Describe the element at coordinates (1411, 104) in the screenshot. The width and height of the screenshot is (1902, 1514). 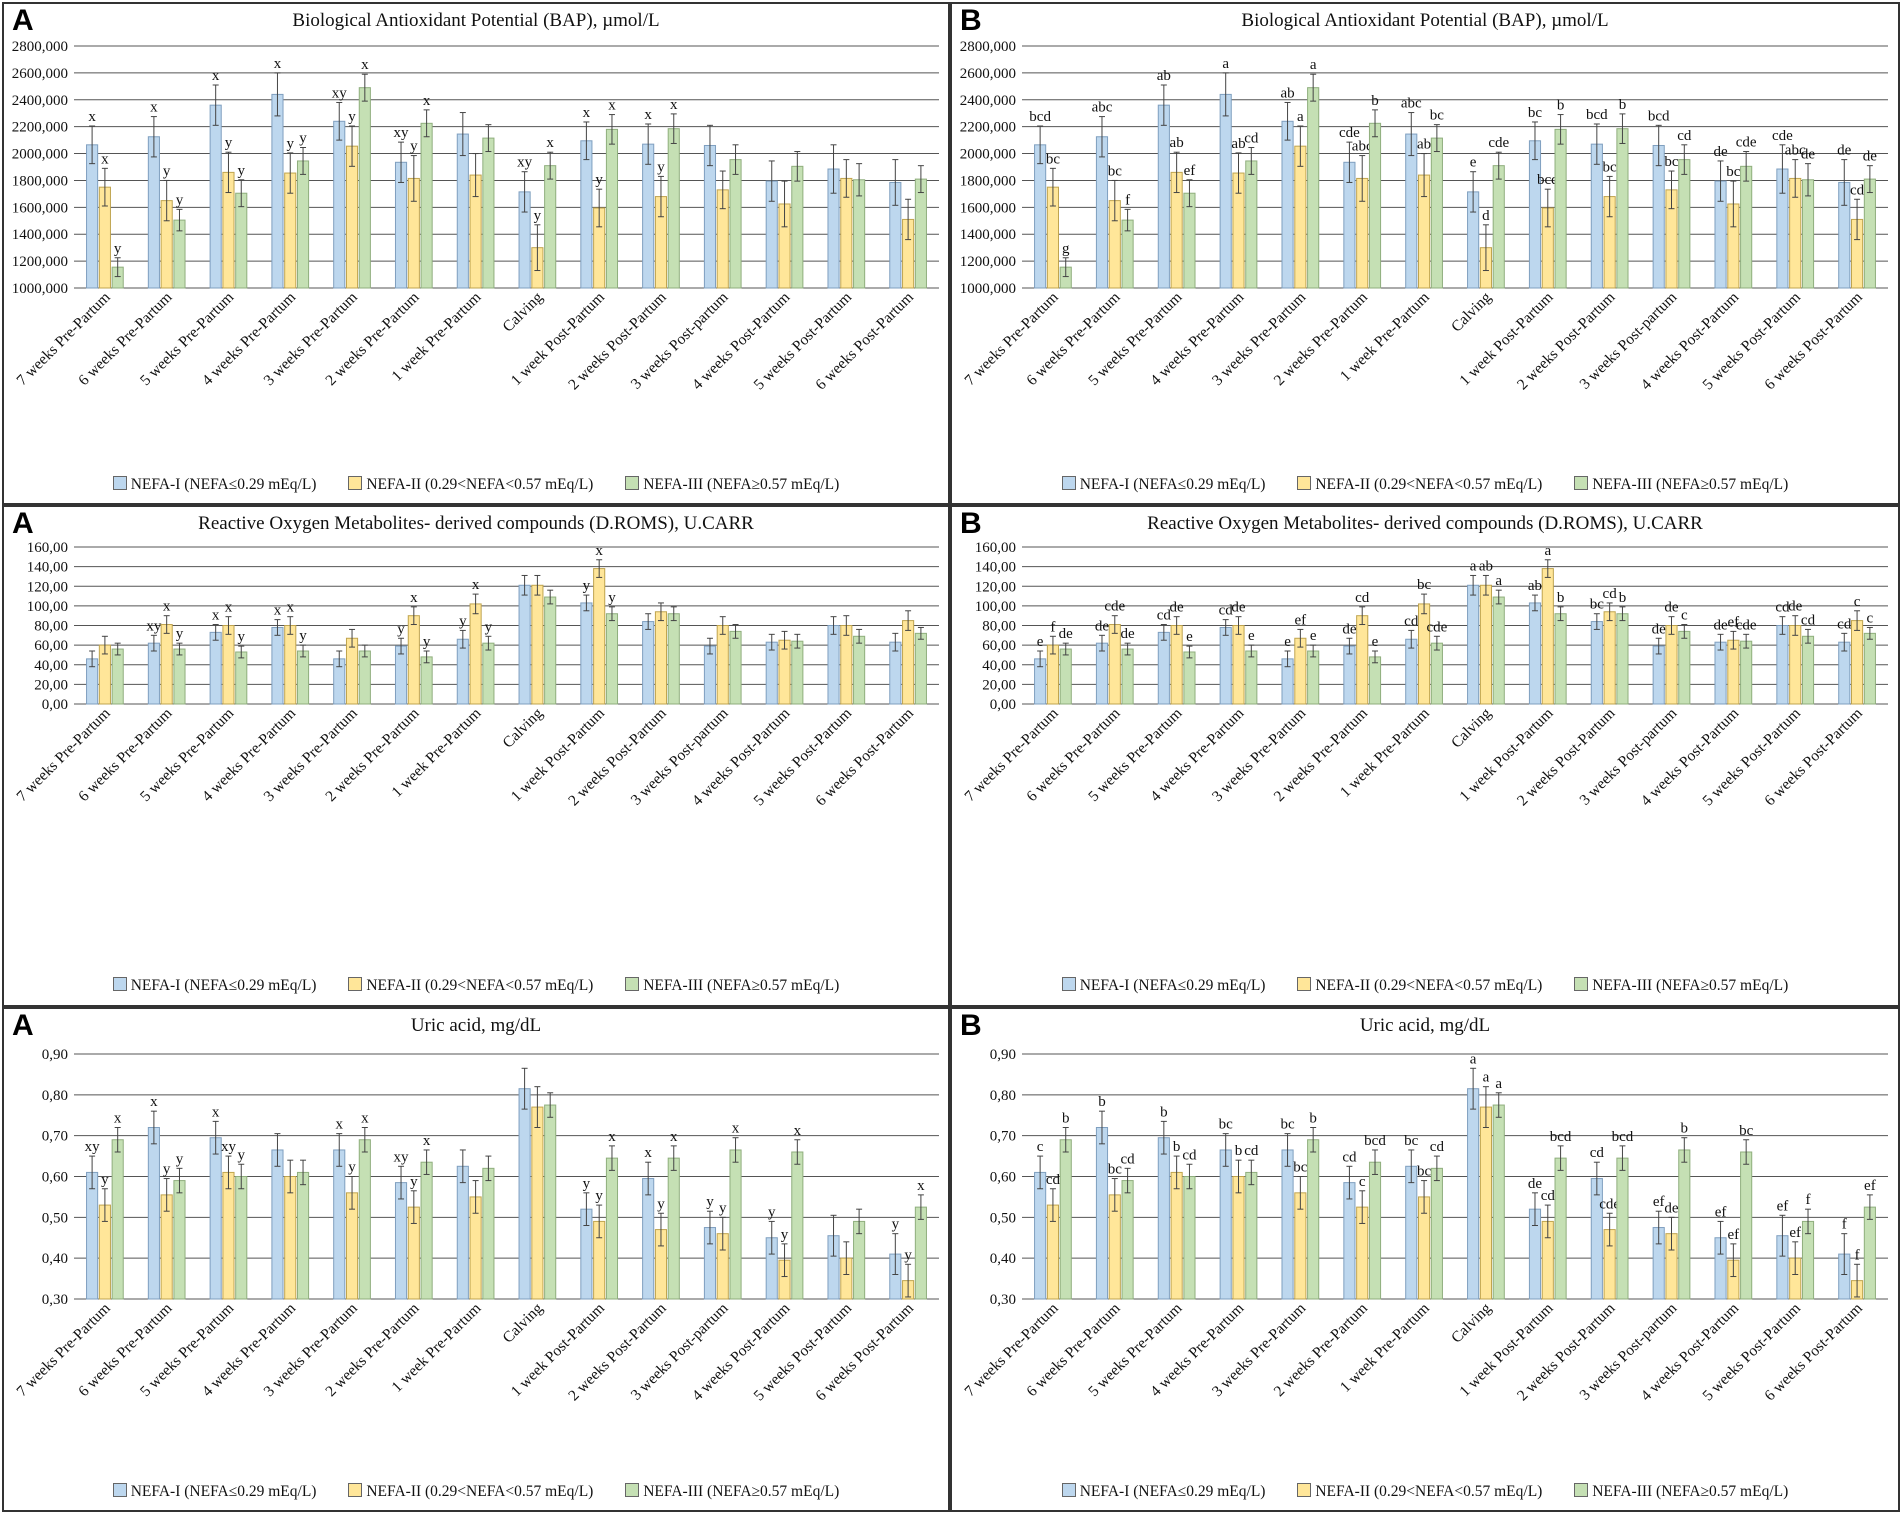
I see `significance-letter: abc` at that location.